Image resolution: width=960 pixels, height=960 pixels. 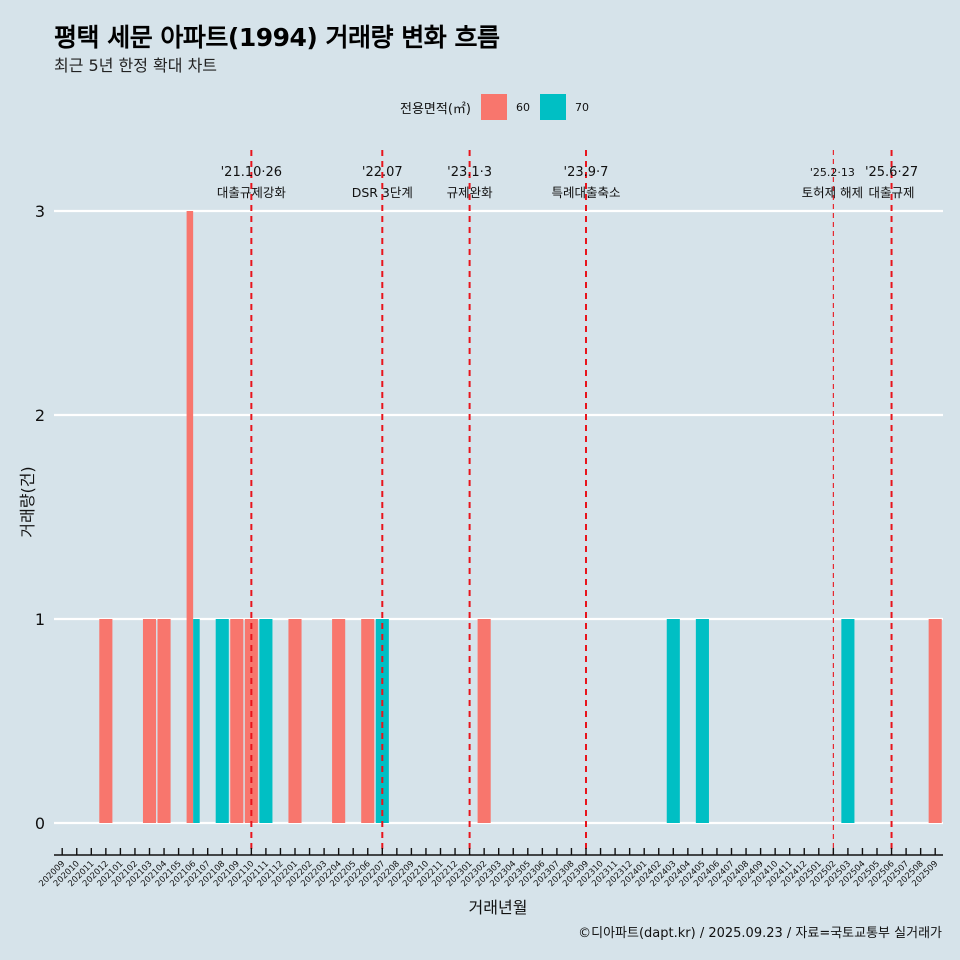 What do you see at coordinates (469, 172) in the screenshot?
I see `annotation-date: '23.1·3` at bounding box center [469, 172].